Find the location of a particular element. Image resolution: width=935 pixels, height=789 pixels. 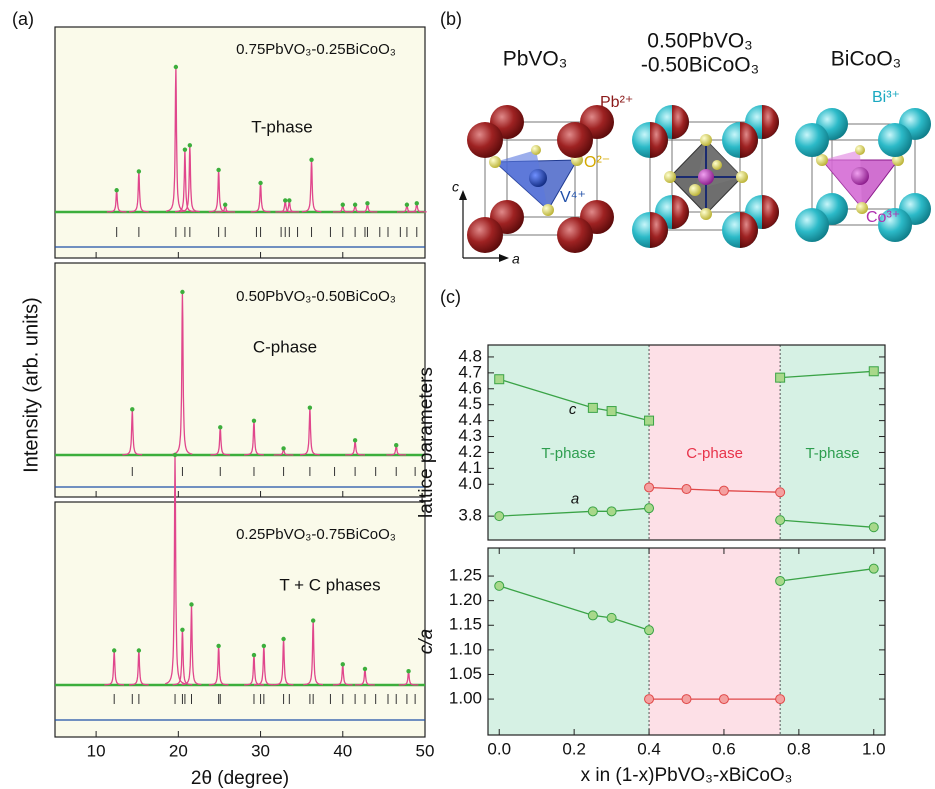

region-label: C-phase is located at coordinates (714, 453).